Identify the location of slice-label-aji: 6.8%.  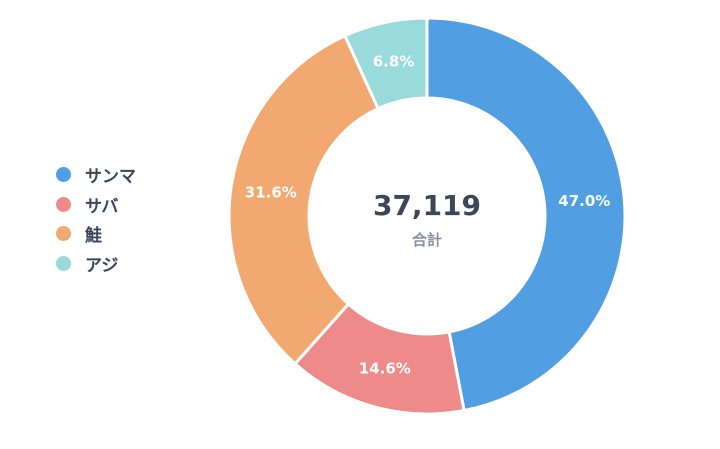
(394, 62).